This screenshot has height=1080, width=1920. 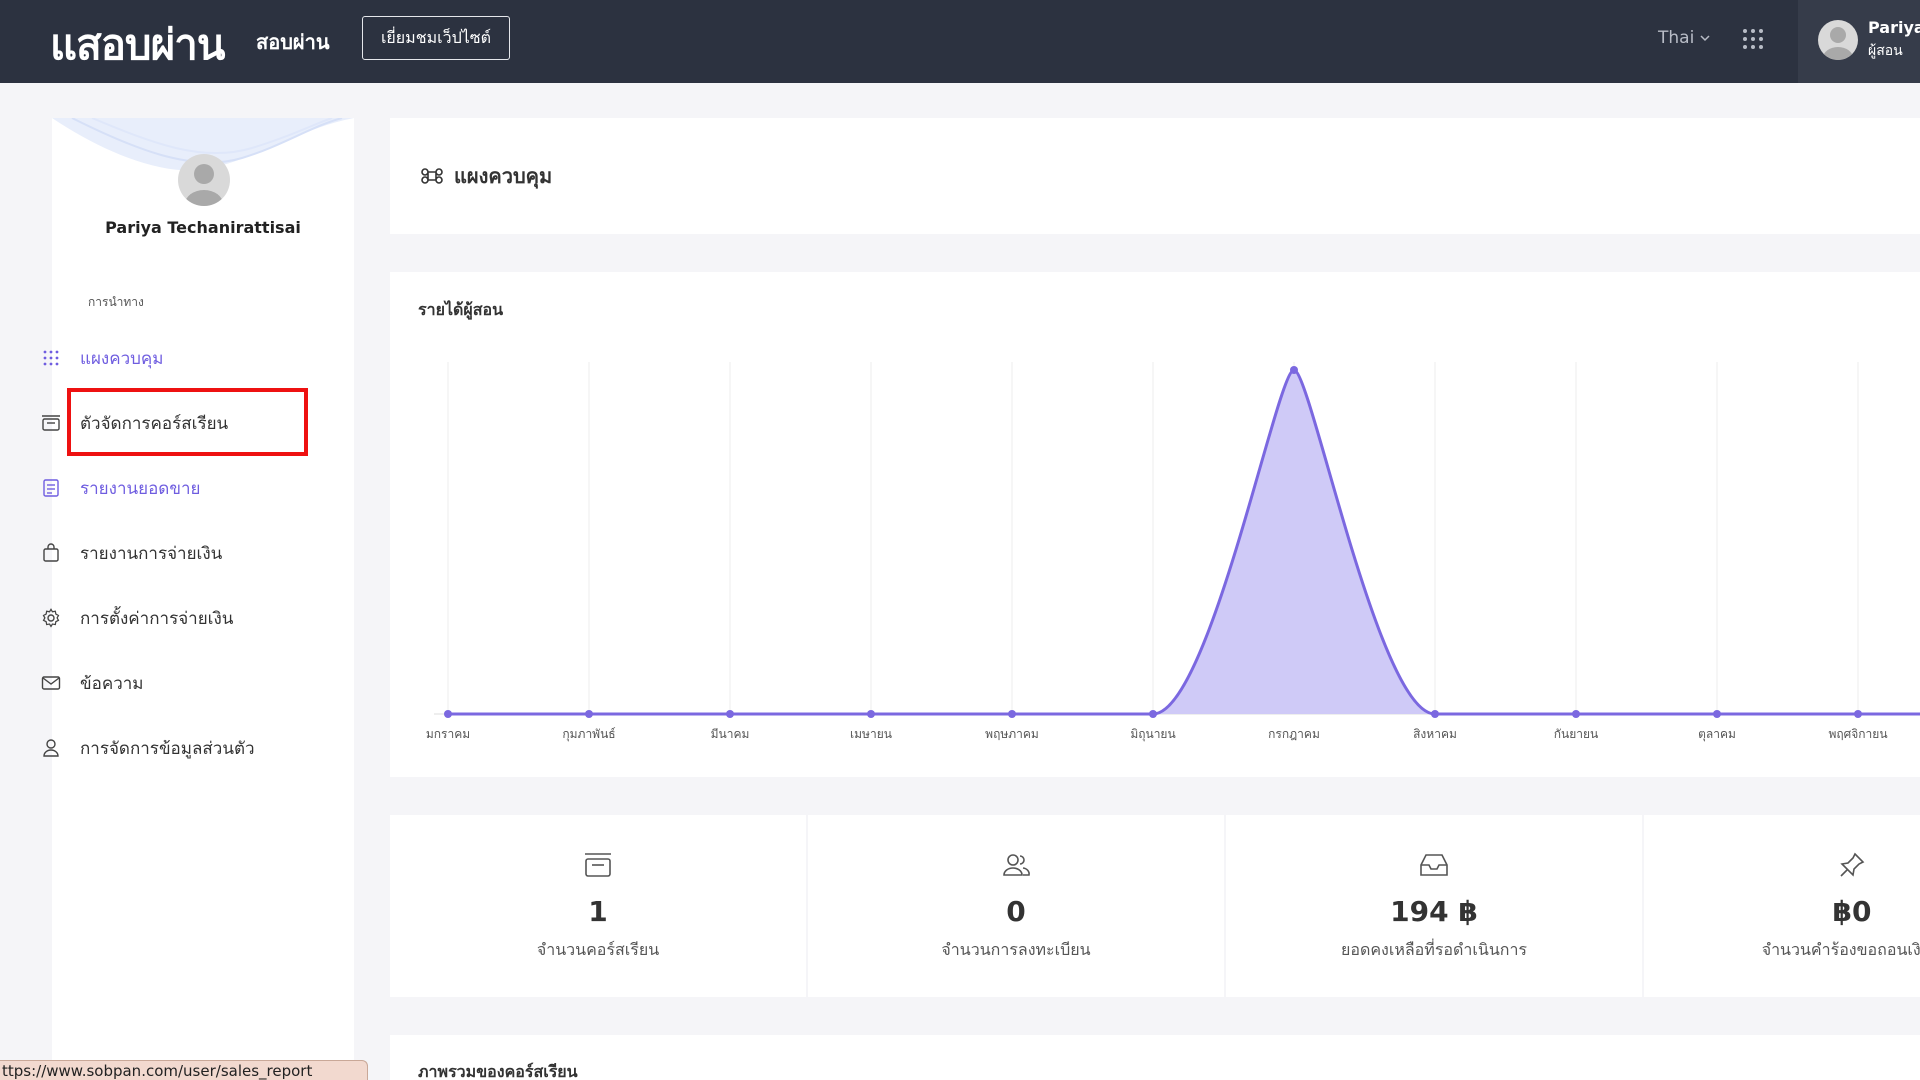 What do you see at coordinates (448, 734) in the screenshot?
I see `x-tick-label: มกราคม` at bounding box center [448, 734].